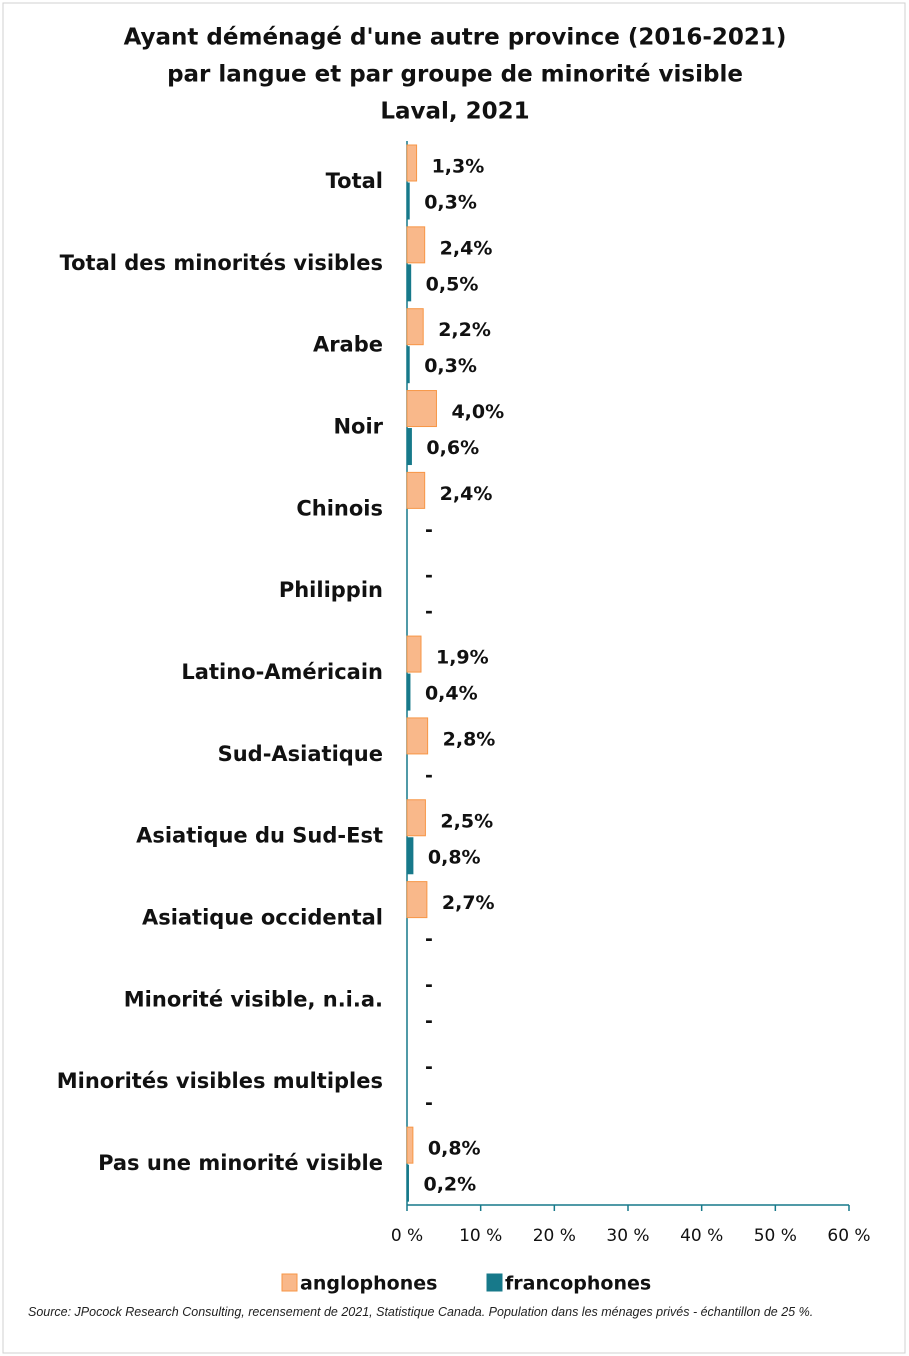 The width and height of the screenshot is (909, 1356). Describe the element at coordinates (451, 694) in the screenshot. I see `value-label: 0,4%` at that location.